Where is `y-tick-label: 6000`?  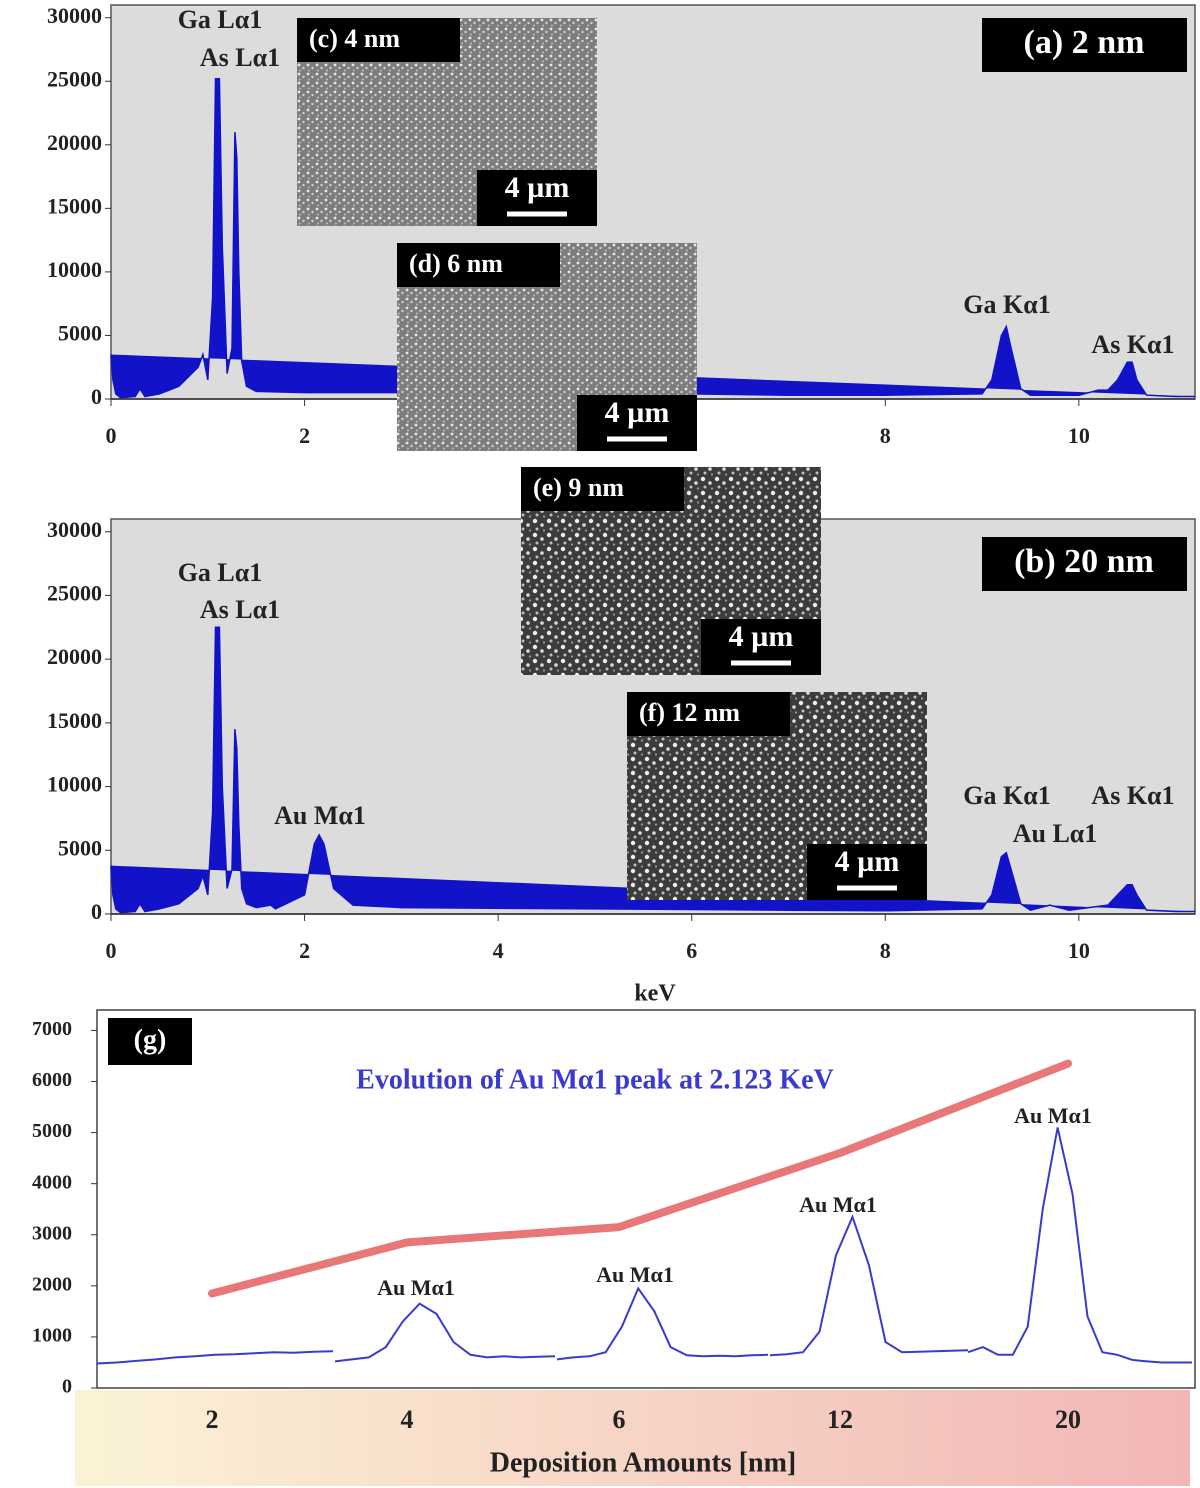
y-tick-label: 6000 is located at coordinates (52, 1080).